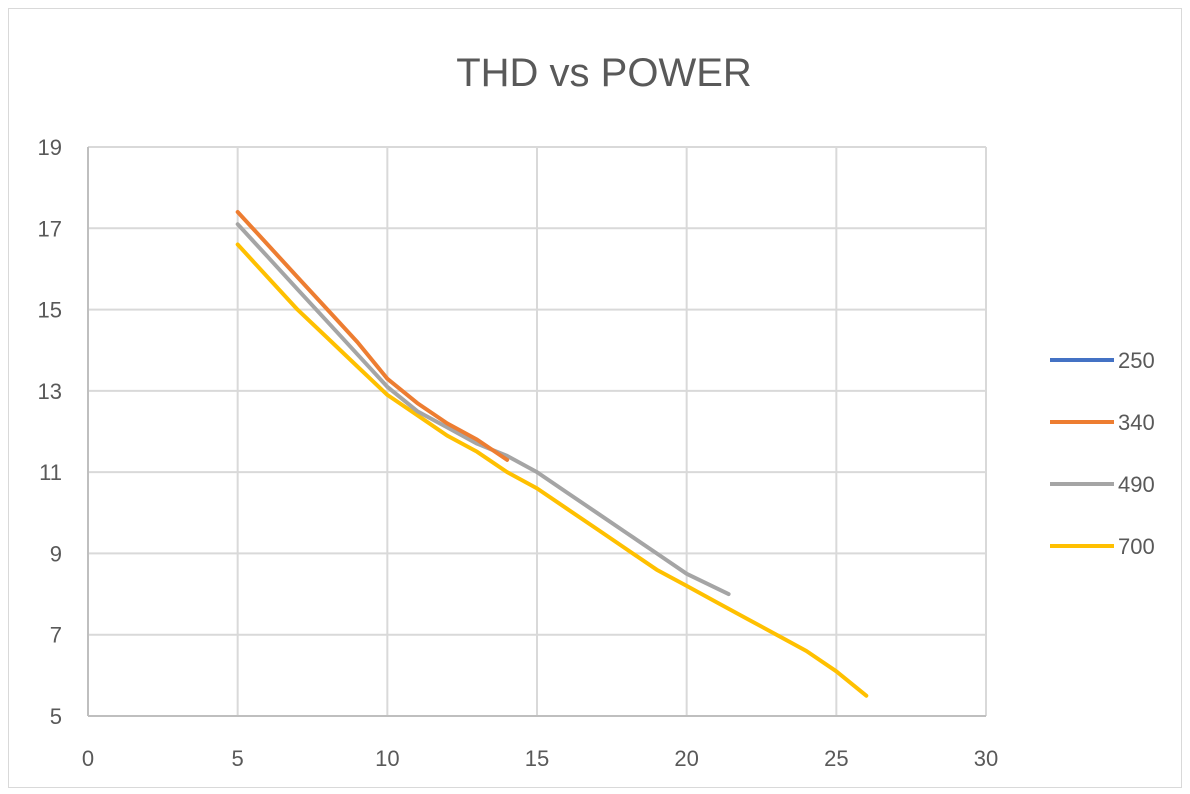 The image size is (1190, 794). Describe the element at coordinates (50, 228) in the screenshot. I see `y-tick-label: 17` at that location.